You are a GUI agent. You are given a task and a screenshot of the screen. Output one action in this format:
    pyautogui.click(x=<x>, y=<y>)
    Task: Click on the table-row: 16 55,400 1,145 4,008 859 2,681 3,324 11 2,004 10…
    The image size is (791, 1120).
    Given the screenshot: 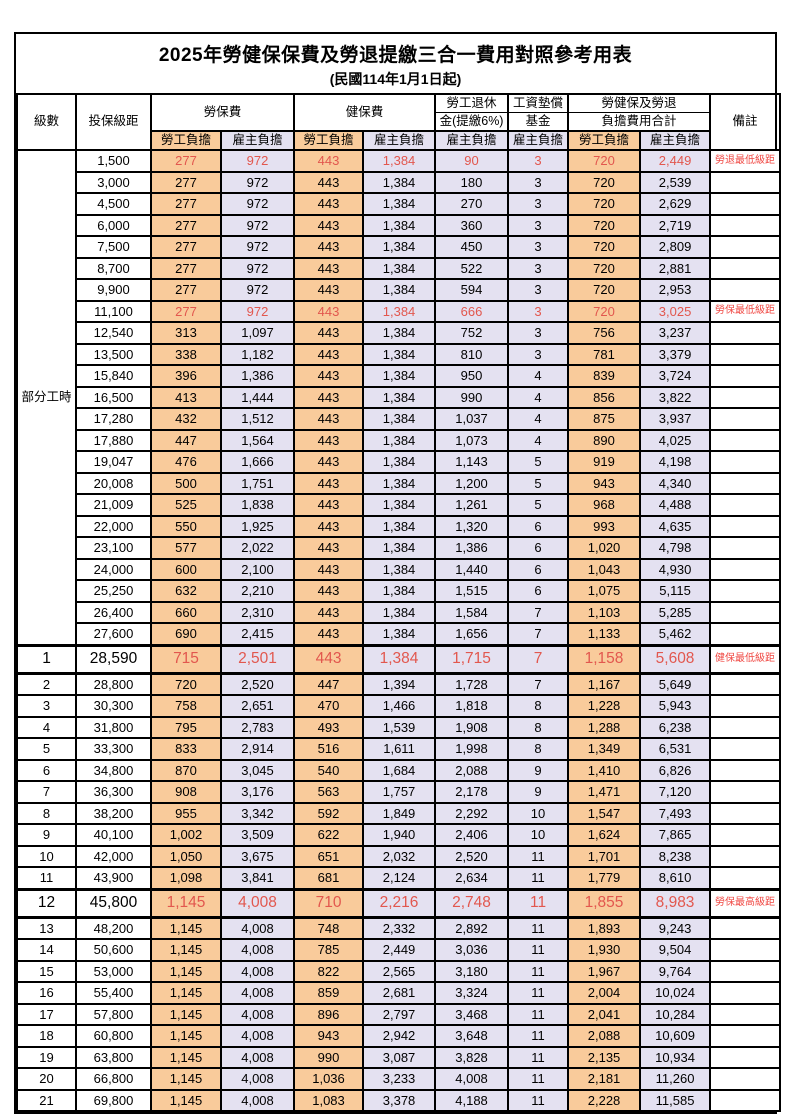 What is the action you would take?
    pyautogui.click(x=399, y=993)
    